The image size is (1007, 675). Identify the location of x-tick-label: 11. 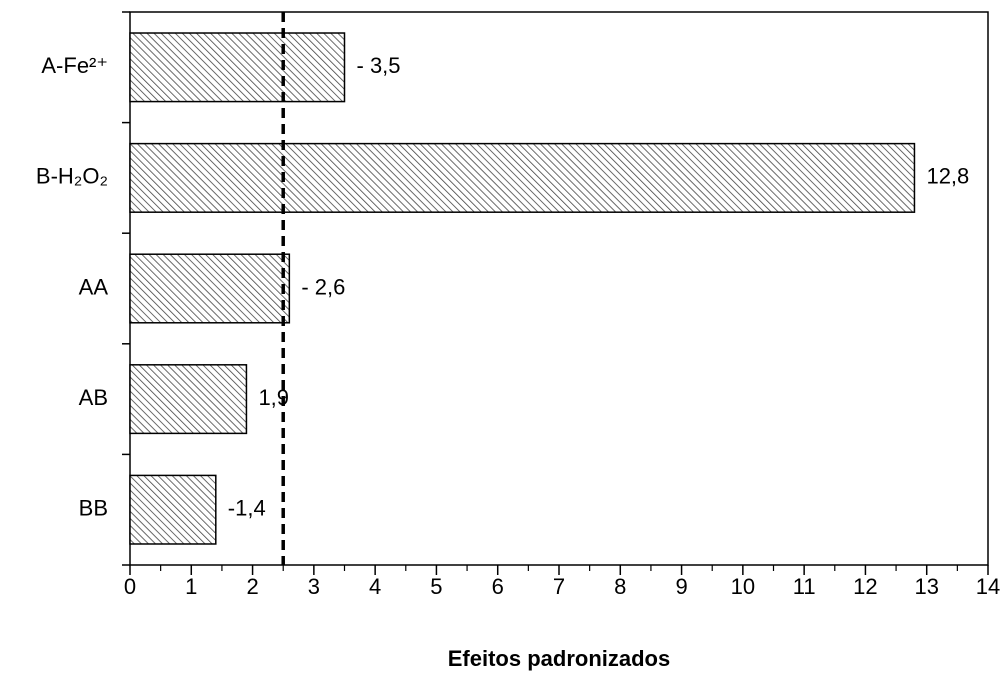
(804, 586).